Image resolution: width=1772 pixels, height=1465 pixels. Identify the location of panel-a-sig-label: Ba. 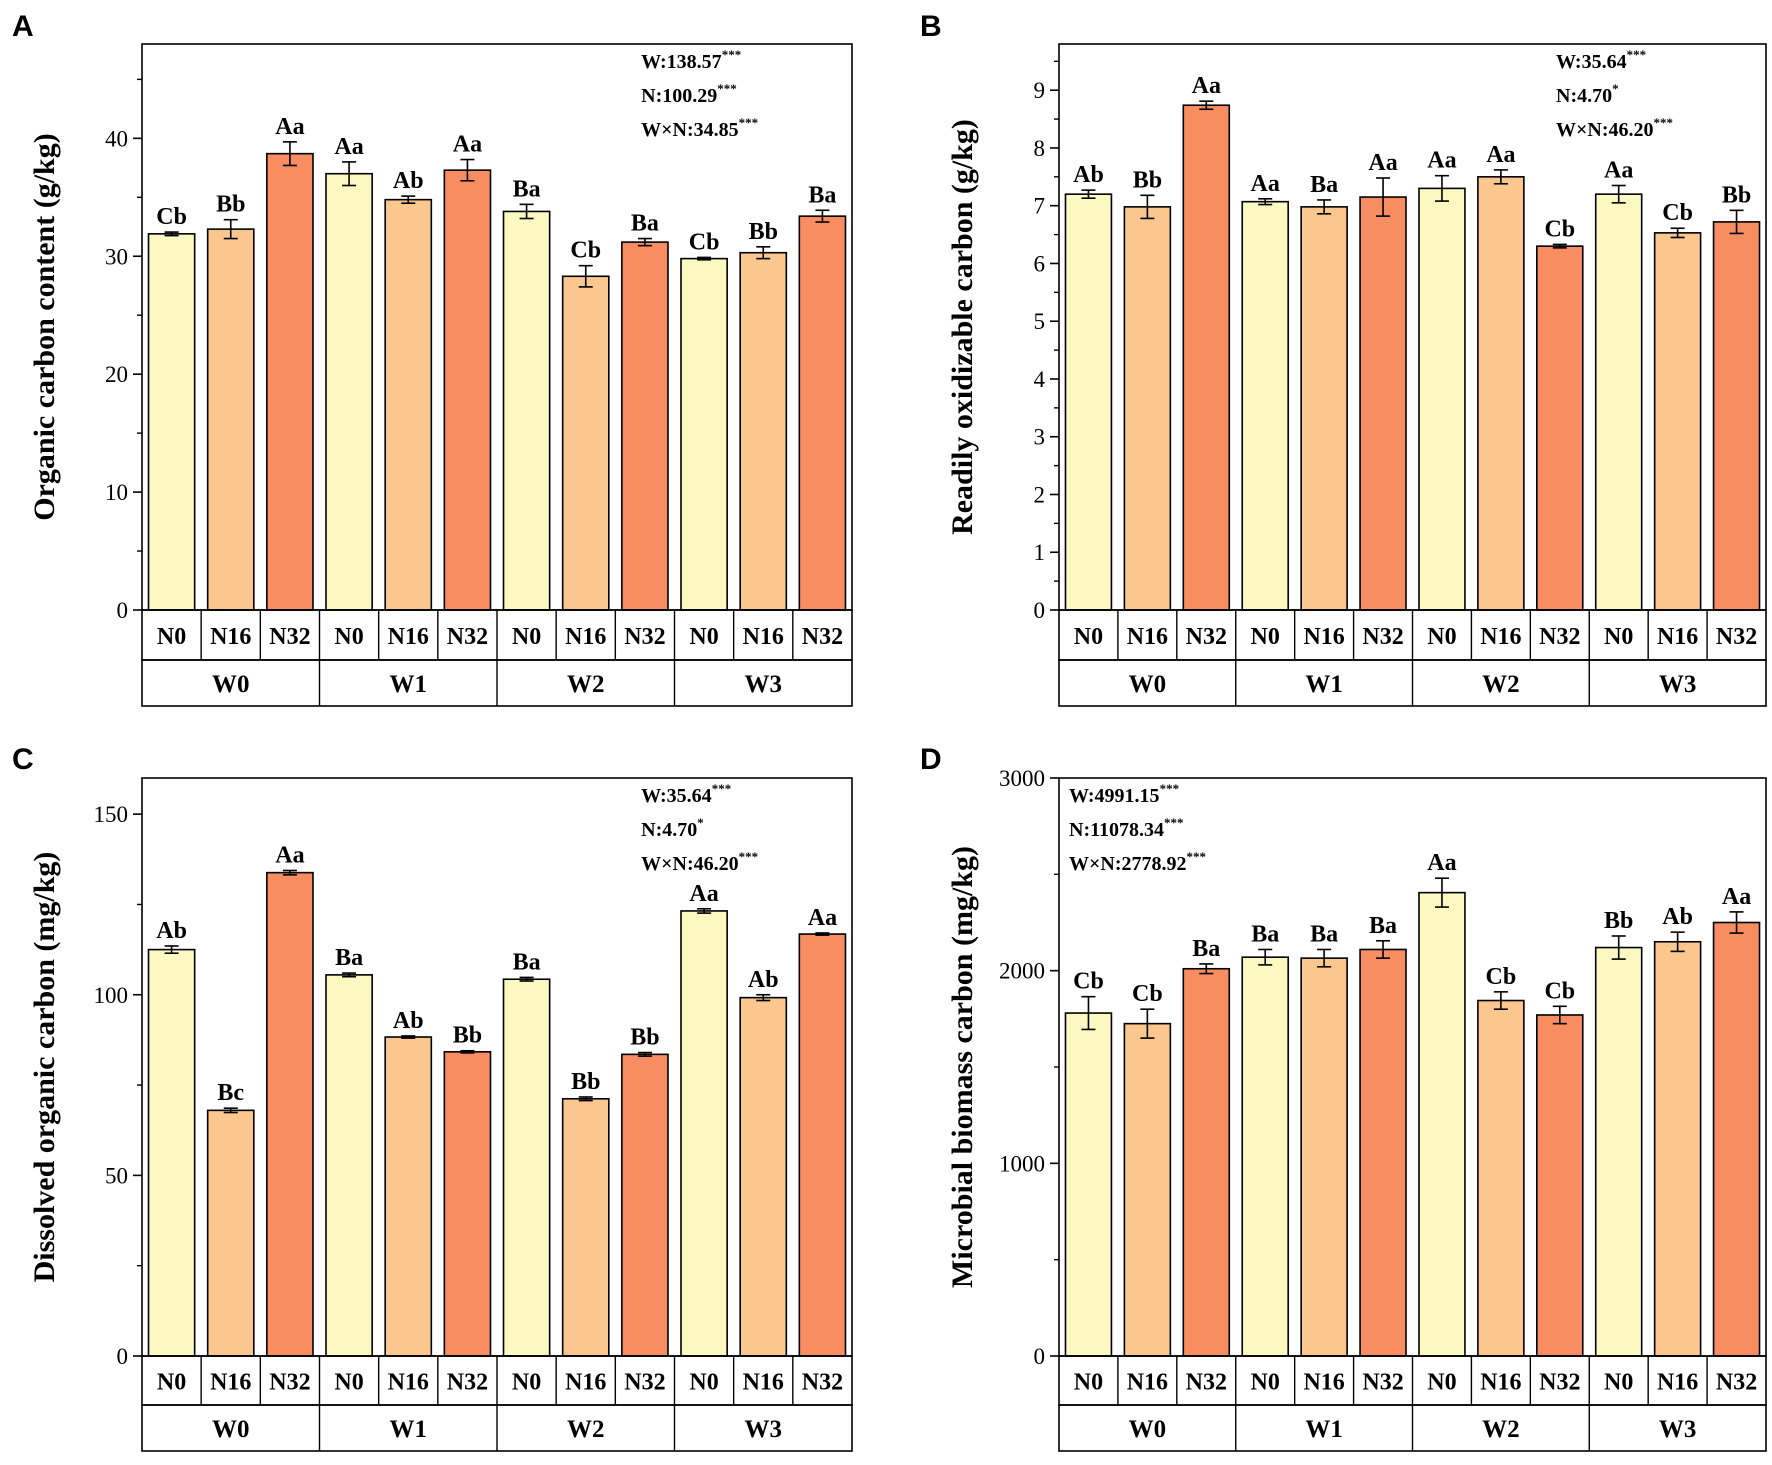
(645, 224).